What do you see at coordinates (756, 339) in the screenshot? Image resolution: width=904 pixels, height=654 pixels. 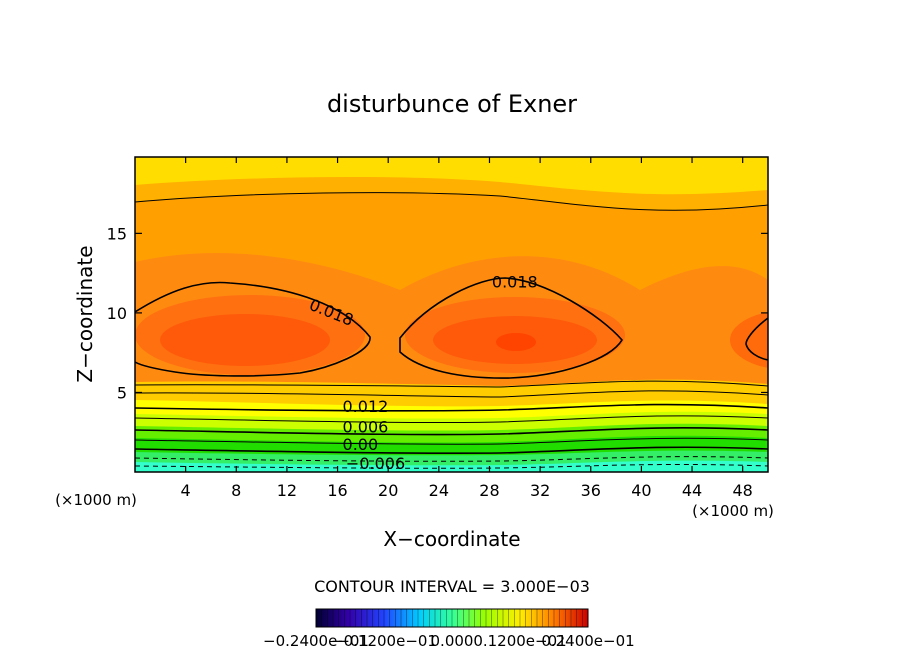 I see `contour-line-0018-right` at bounding box center [756, 339].